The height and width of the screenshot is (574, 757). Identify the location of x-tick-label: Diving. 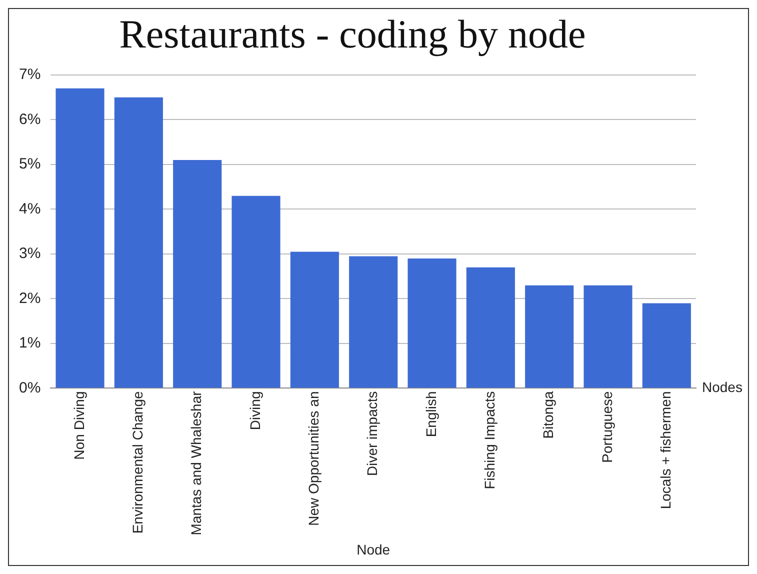
(254, 410).